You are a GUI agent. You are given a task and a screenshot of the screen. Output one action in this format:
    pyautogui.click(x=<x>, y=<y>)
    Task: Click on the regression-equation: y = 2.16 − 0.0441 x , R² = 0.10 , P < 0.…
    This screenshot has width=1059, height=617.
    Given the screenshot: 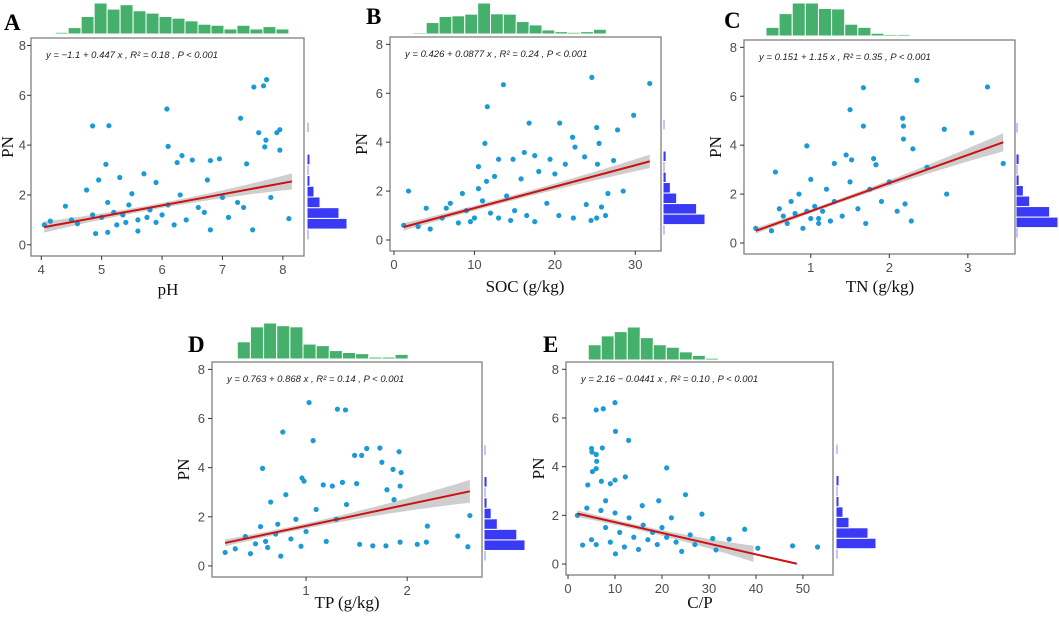 What is the action you would take?
    pyautogui.click(x=669, y=379)
    